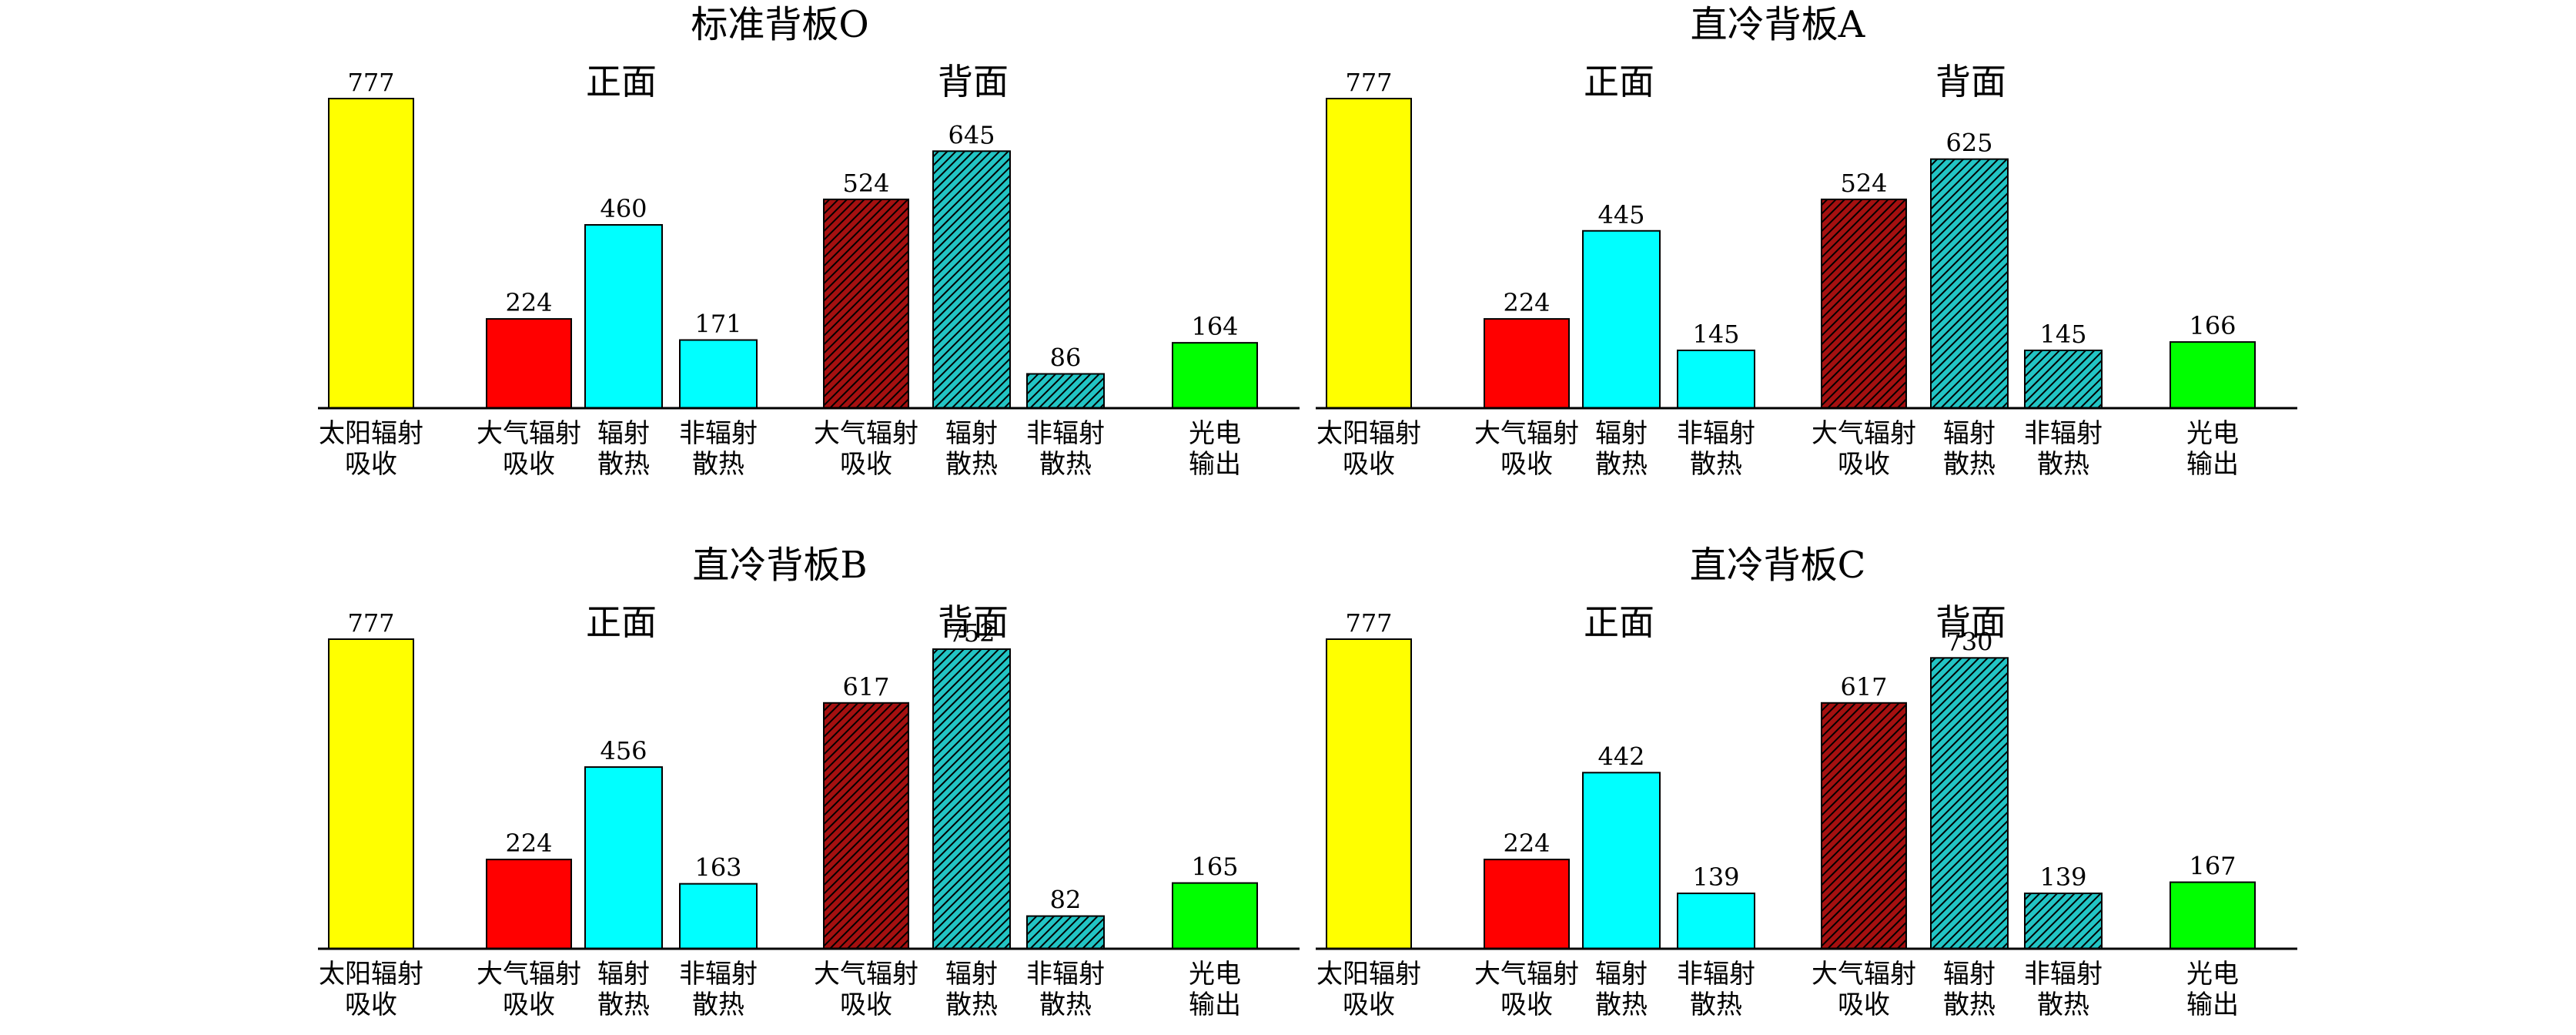 The height and width of the screenshot is (1035, 2576). I want to click on data-label-2: 445, so click(1621, 214).